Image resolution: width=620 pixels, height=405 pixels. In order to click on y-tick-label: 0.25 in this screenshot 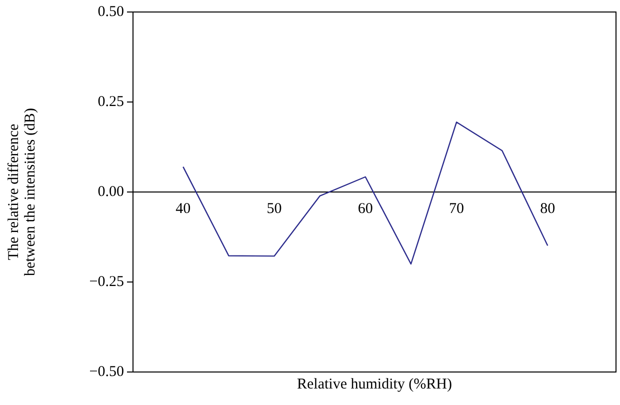, I will do `click(111, 102)`.